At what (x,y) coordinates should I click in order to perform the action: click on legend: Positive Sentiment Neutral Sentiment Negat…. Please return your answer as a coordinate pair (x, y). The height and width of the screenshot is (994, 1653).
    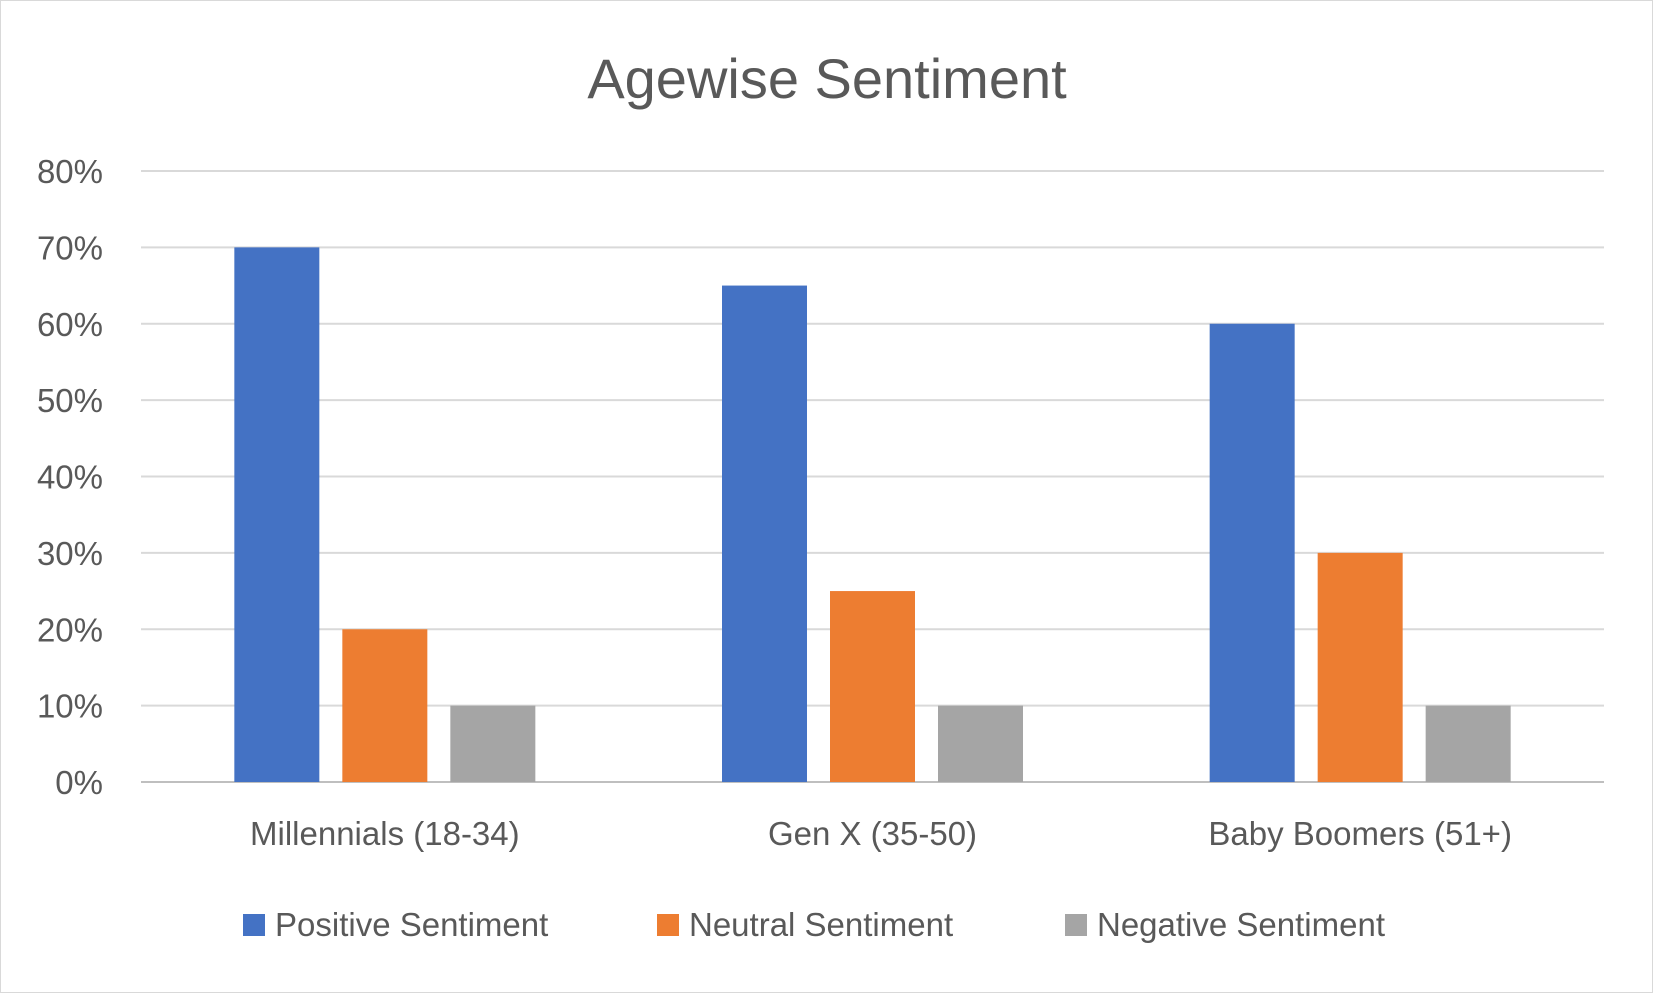
    Looking at the image, I should click on (814, 924).